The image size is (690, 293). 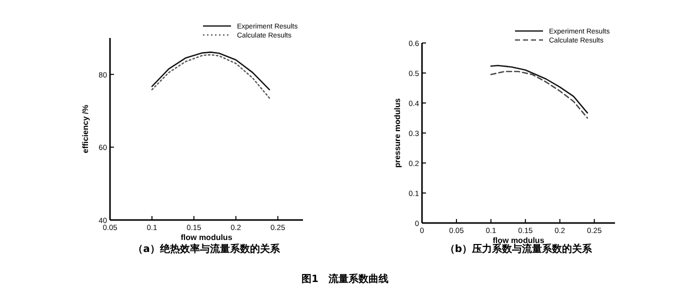 I want to click on text: （b）压力系数与流量系数的关系, so click(x=519, y=249).